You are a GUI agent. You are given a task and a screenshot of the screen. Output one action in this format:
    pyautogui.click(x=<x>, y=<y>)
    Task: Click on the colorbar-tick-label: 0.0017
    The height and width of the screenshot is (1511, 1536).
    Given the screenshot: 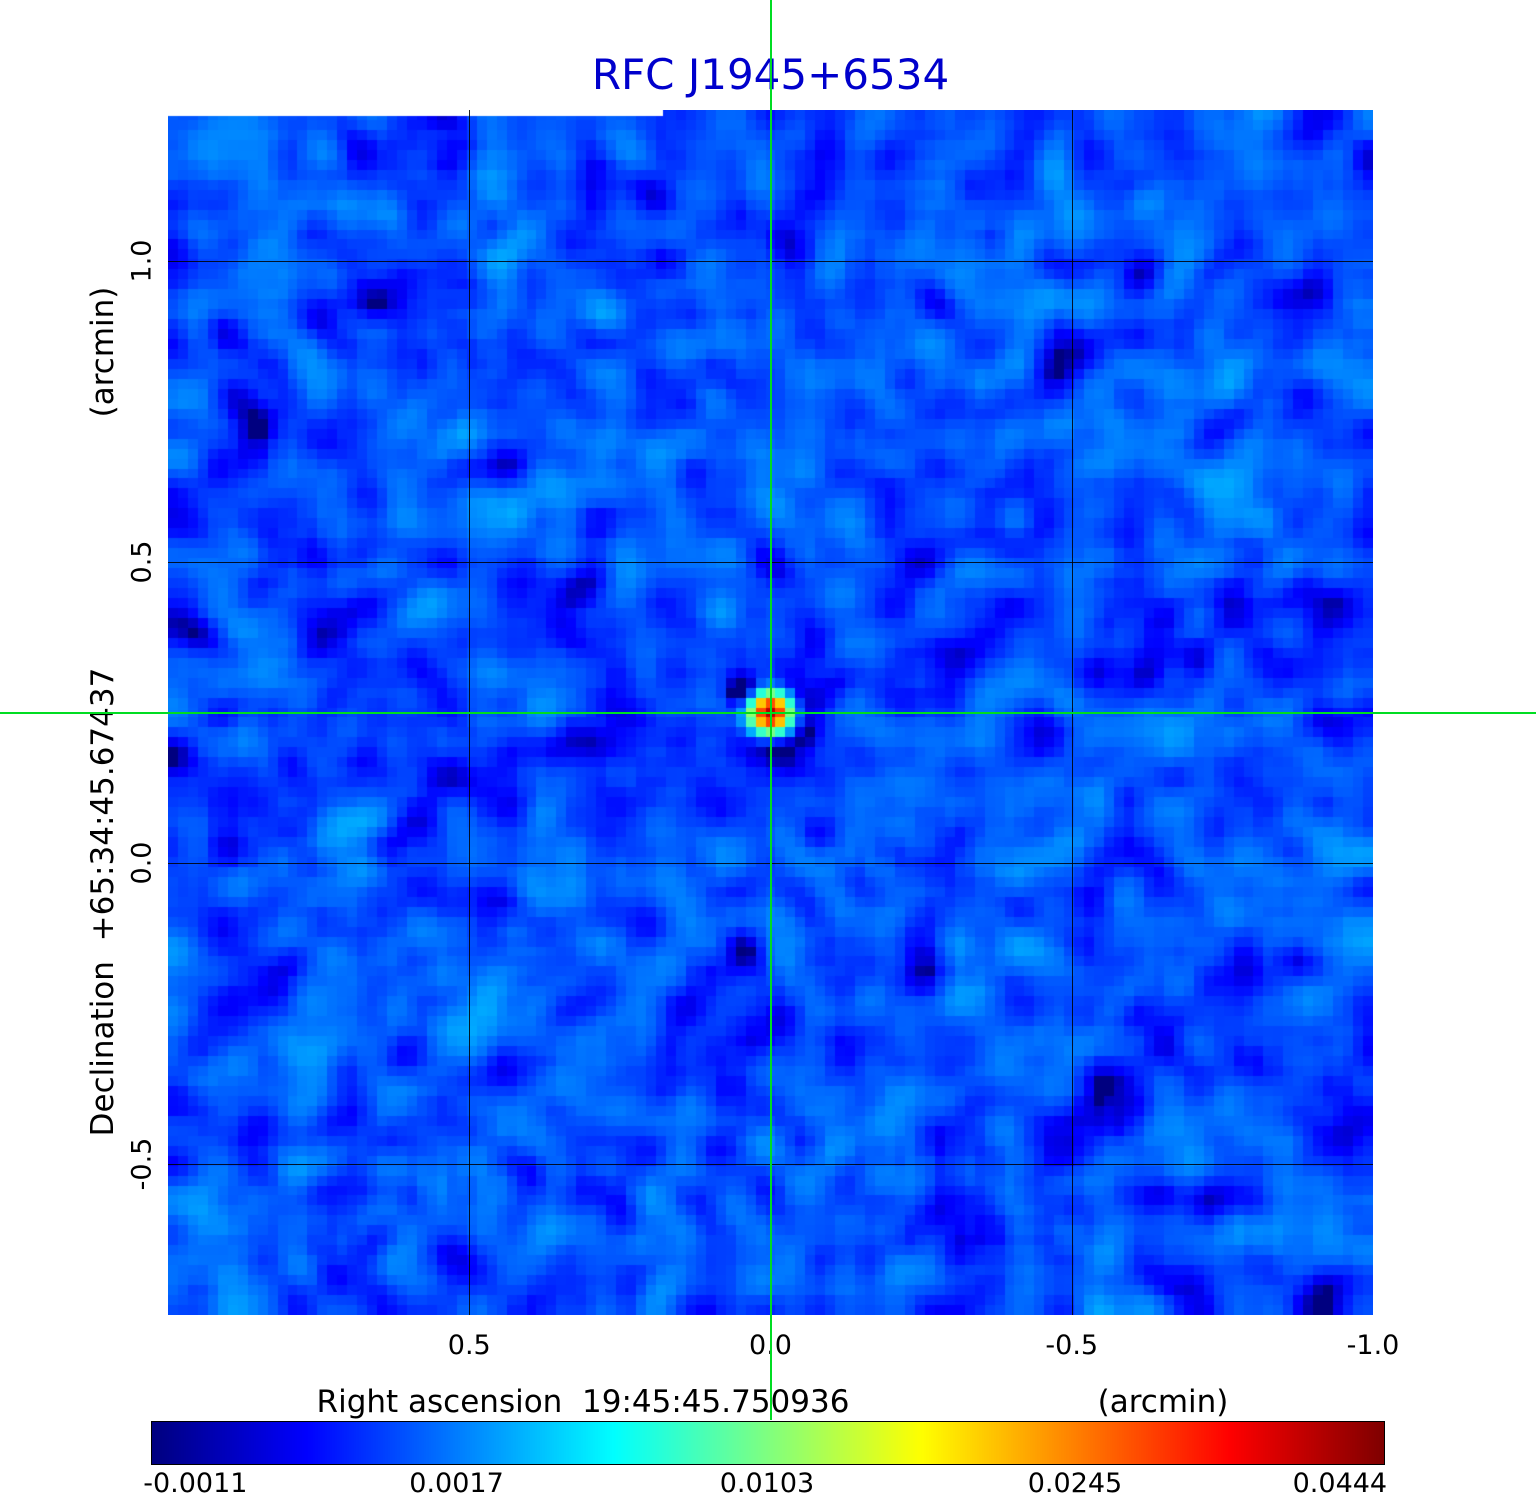 What is the action you would take?
    pyautogui.click(x=456, y=1483)
    